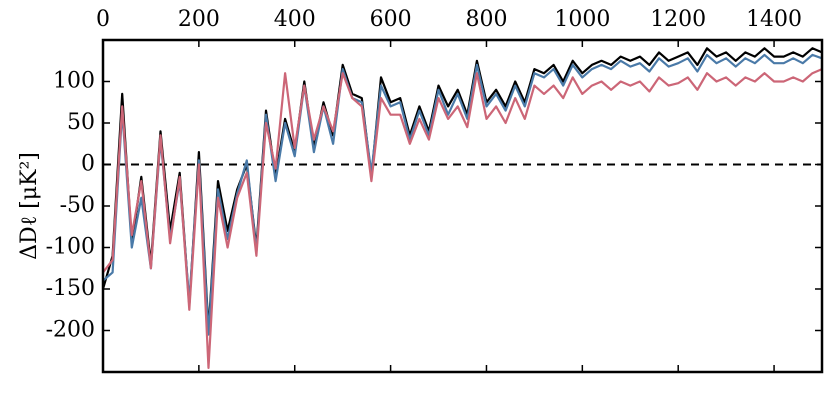 This screenshot has width=830, height=415. Describe the element at coordinates (81, 122) in the screenshot. I see `y-tick-label: 50` at that location.